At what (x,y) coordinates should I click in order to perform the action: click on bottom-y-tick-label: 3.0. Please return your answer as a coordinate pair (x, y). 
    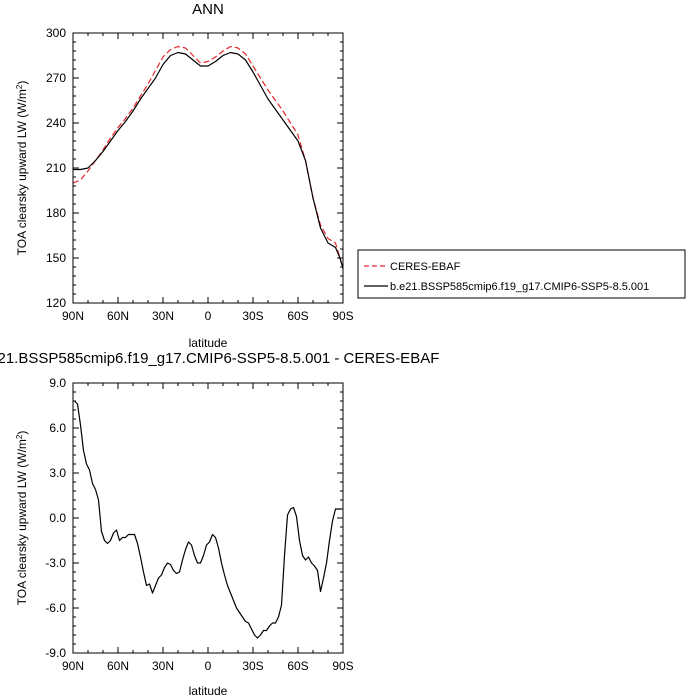
    Looking at the image, I should click on (57, 473).